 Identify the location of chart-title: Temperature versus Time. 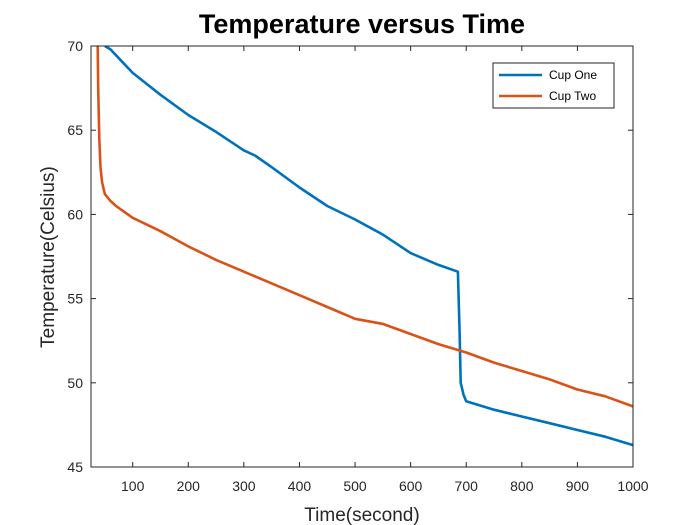
(362, 24).